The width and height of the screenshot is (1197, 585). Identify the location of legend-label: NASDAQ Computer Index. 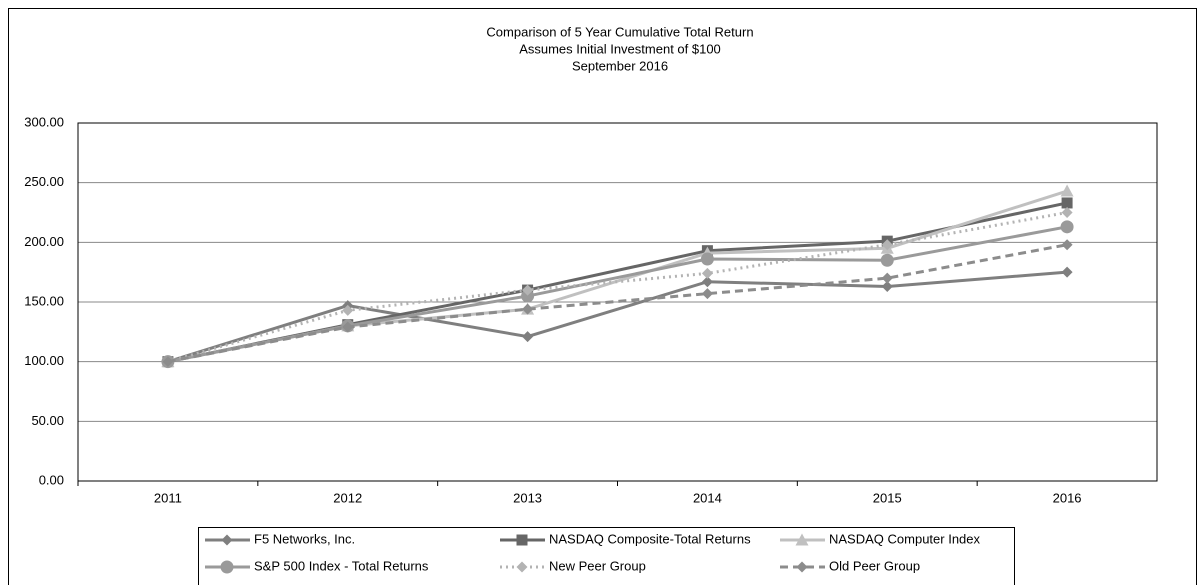
(905, 538).